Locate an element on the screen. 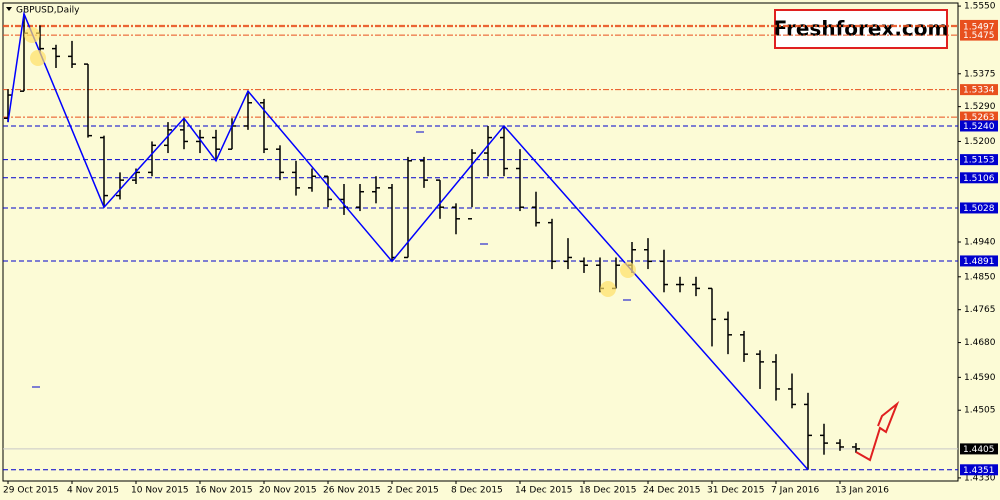 The height and width of the screenshot is (500, 1000). level-label: 1.5263 is located at coordinates (979, 118).